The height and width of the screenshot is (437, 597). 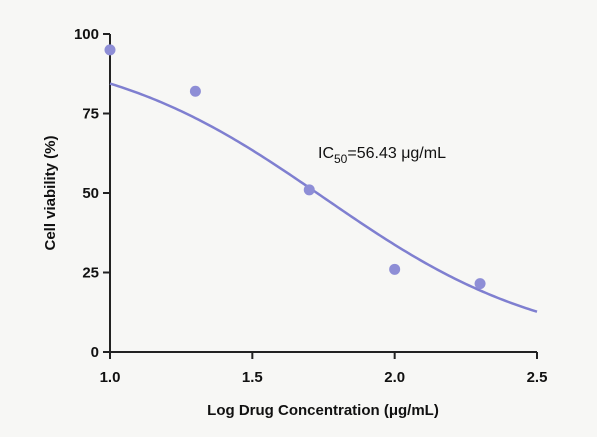 What do you see at coordinates (50, 192) in the screenshot?
I see `y-axis-title: Cell viability (%)` at bounding box center [50, 192].